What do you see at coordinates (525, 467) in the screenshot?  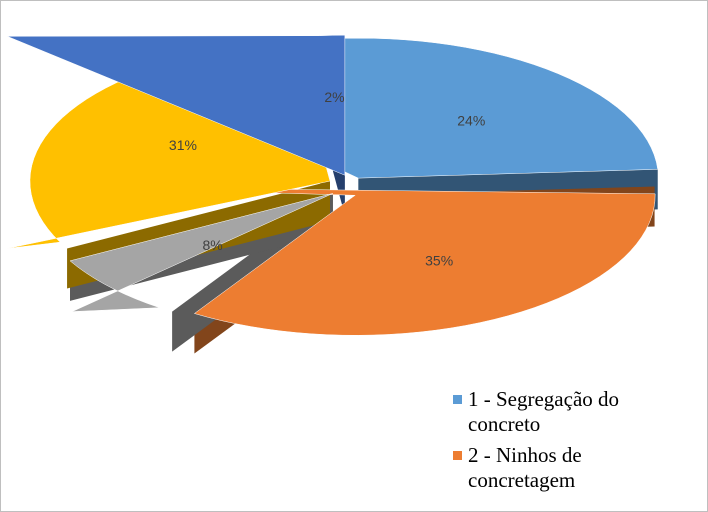 I see `legend-label: 2 - Ninhos de concretagem` at bounding box center [525, 467].